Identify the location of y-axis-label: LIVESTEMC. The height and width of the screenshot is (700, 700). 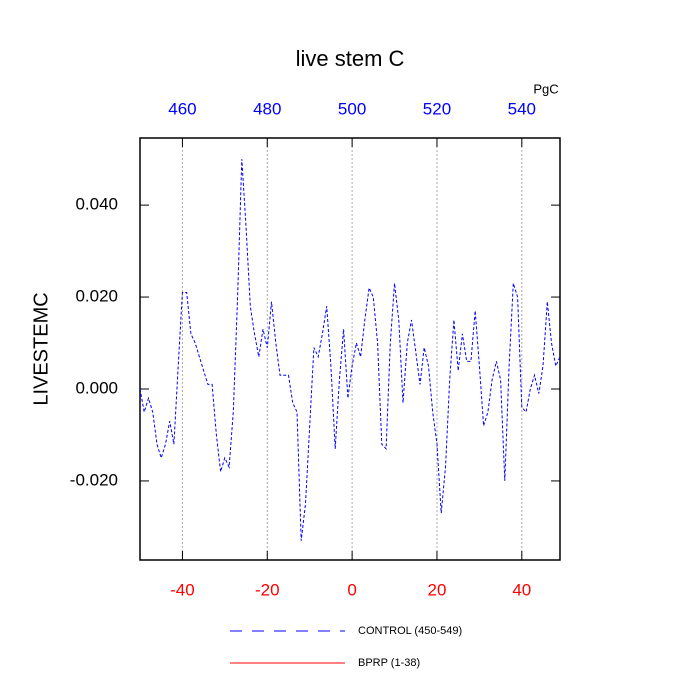
(41, 348).